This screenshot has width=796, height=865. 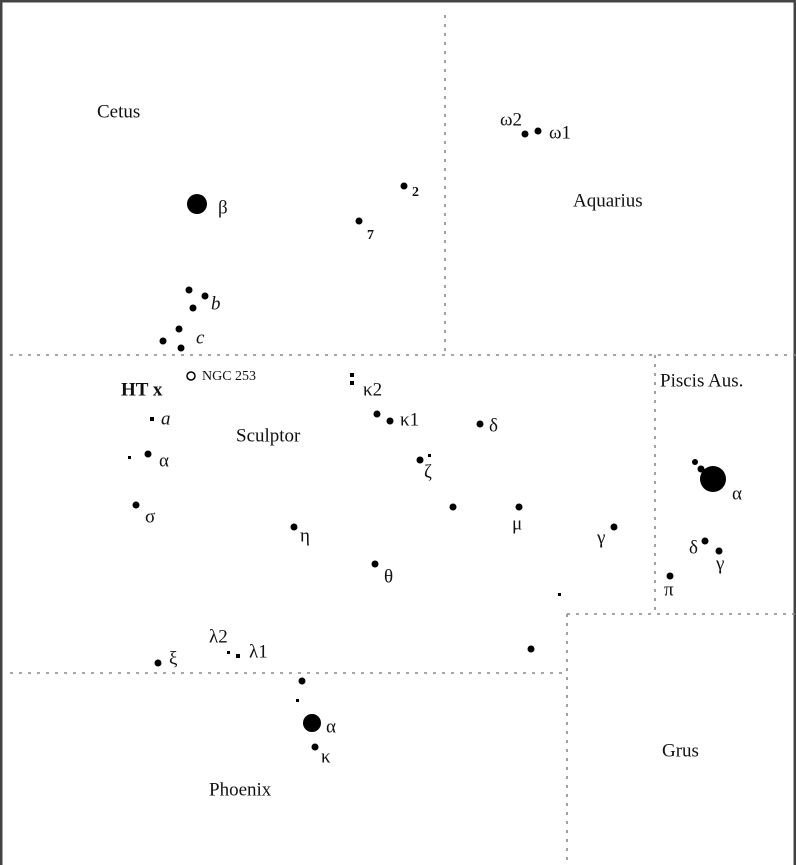 What do you see at coordinates (216, 303) in the screenshot?
I see `star-label: b` at bounding box center [216, 303].